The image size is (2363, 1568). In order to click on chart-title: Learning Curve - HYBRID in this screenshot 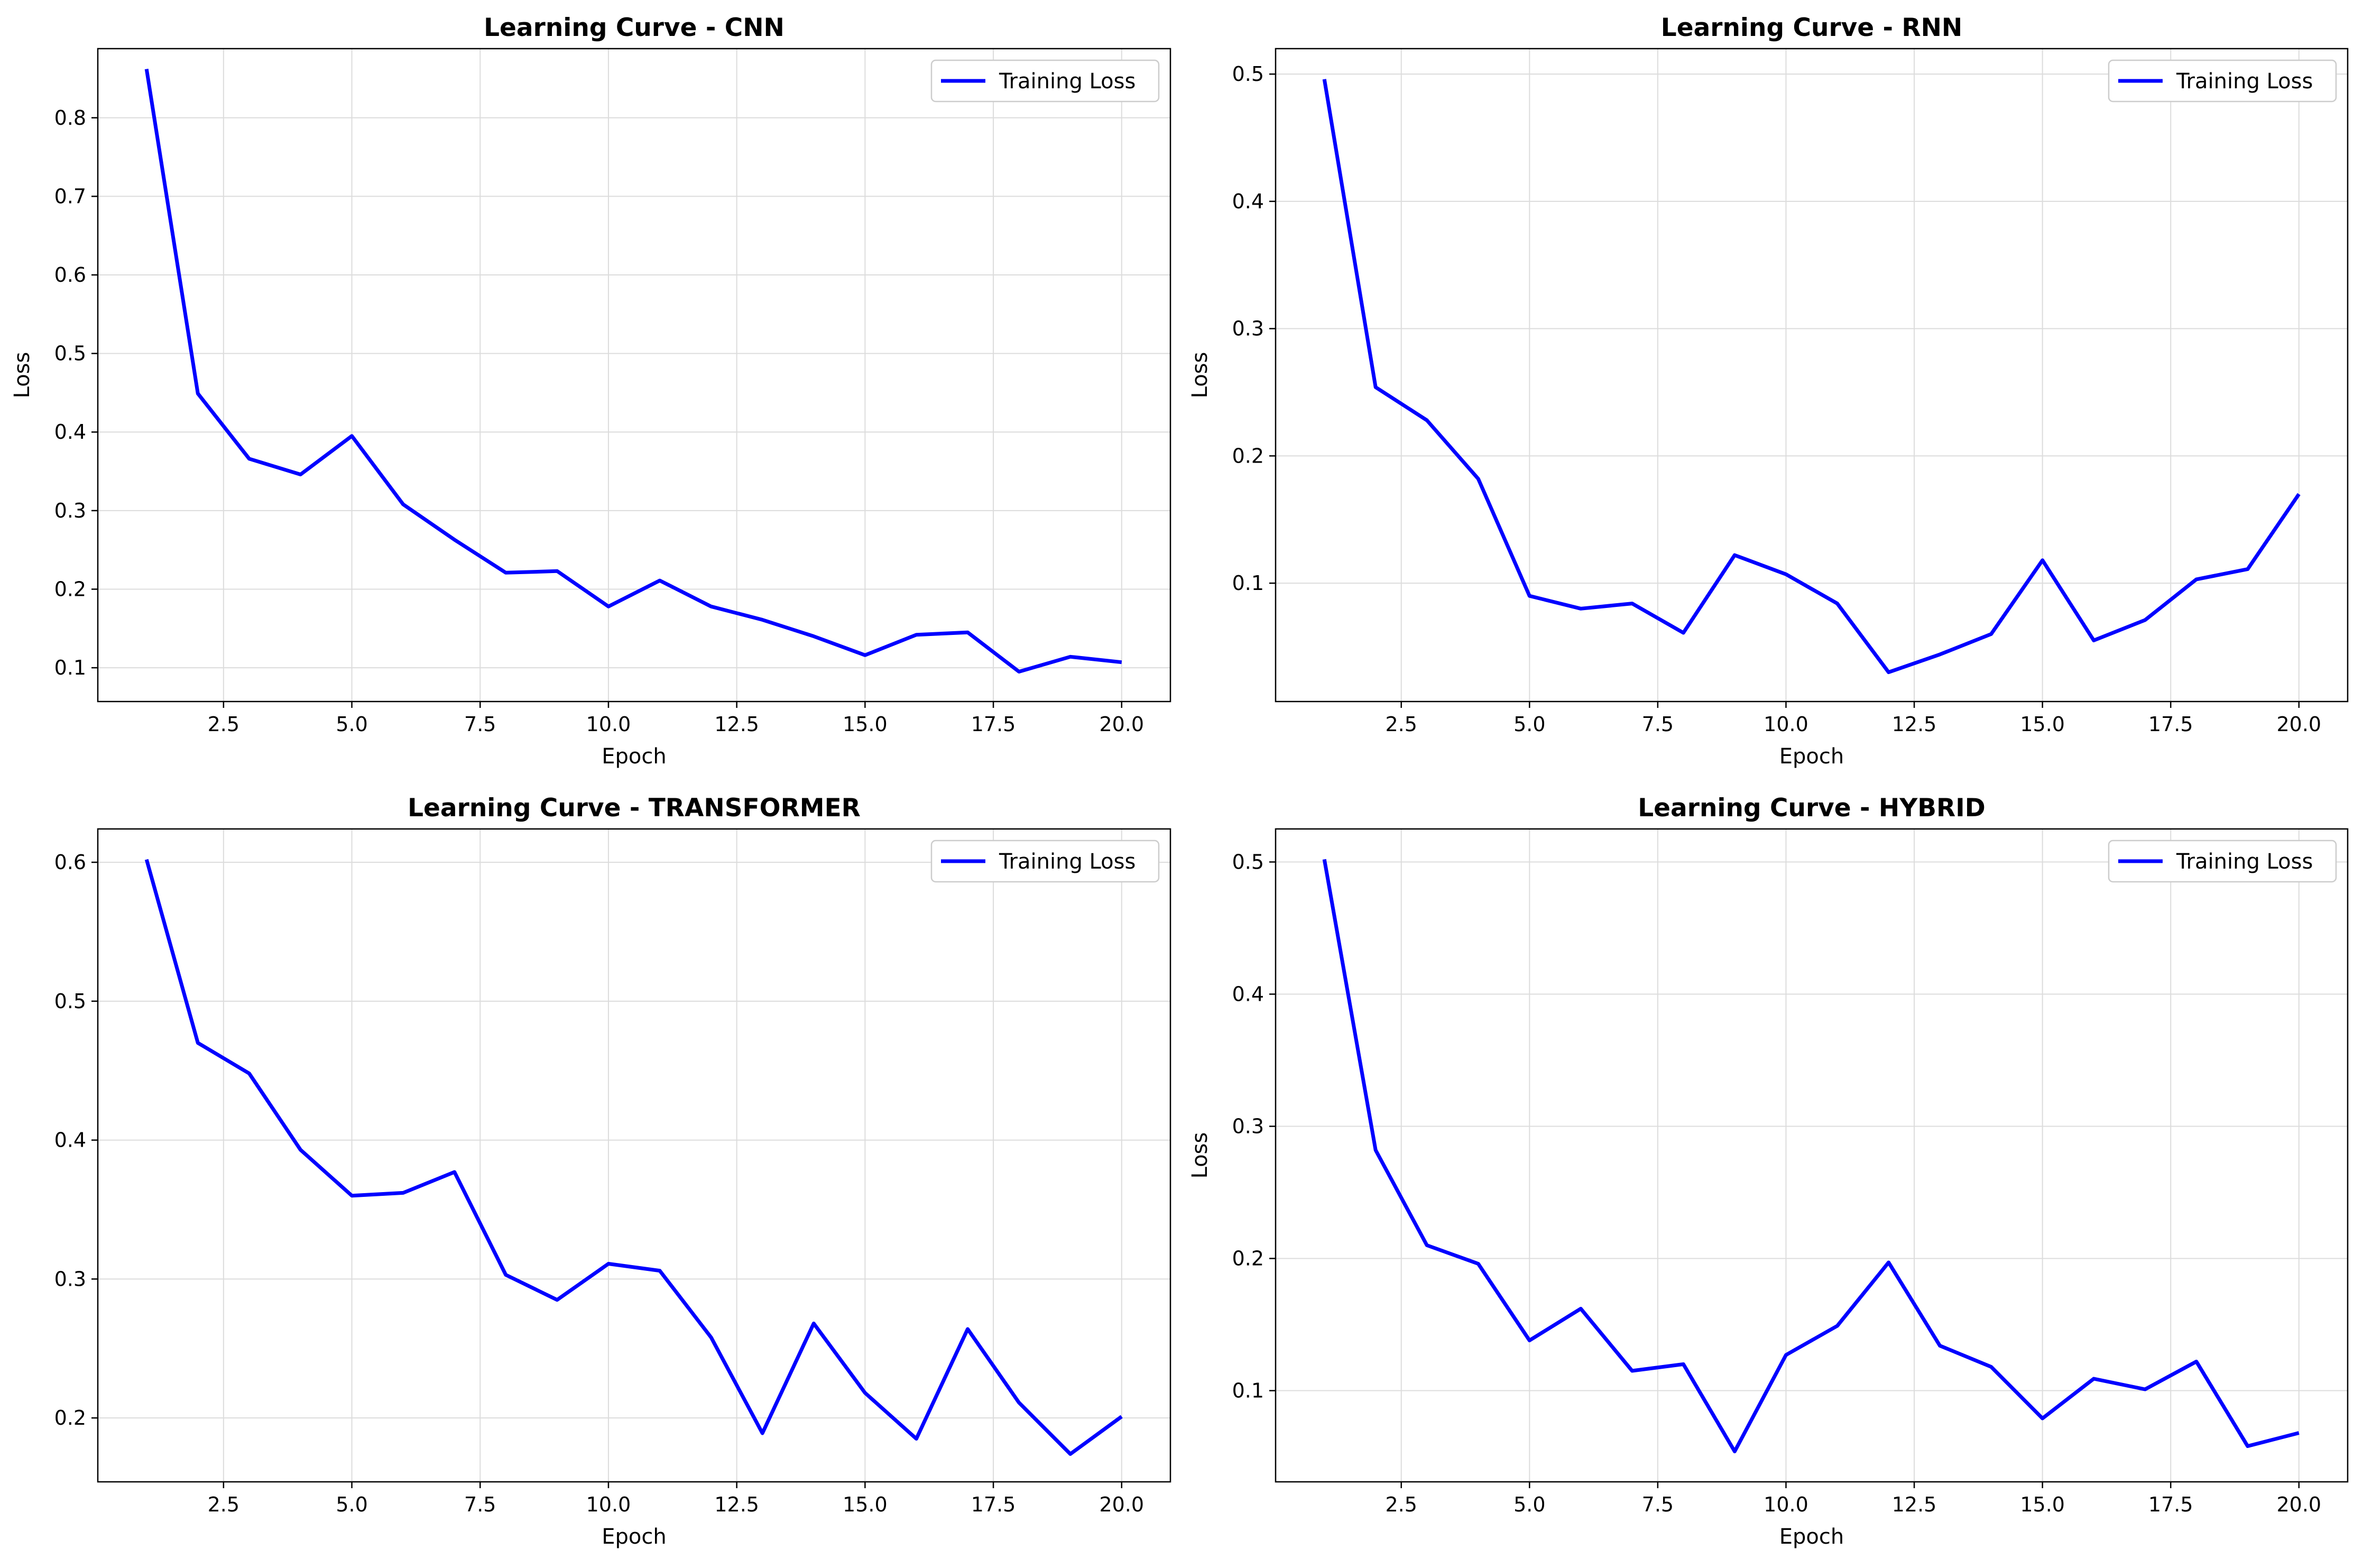, I will do `click(1812, 808)`.